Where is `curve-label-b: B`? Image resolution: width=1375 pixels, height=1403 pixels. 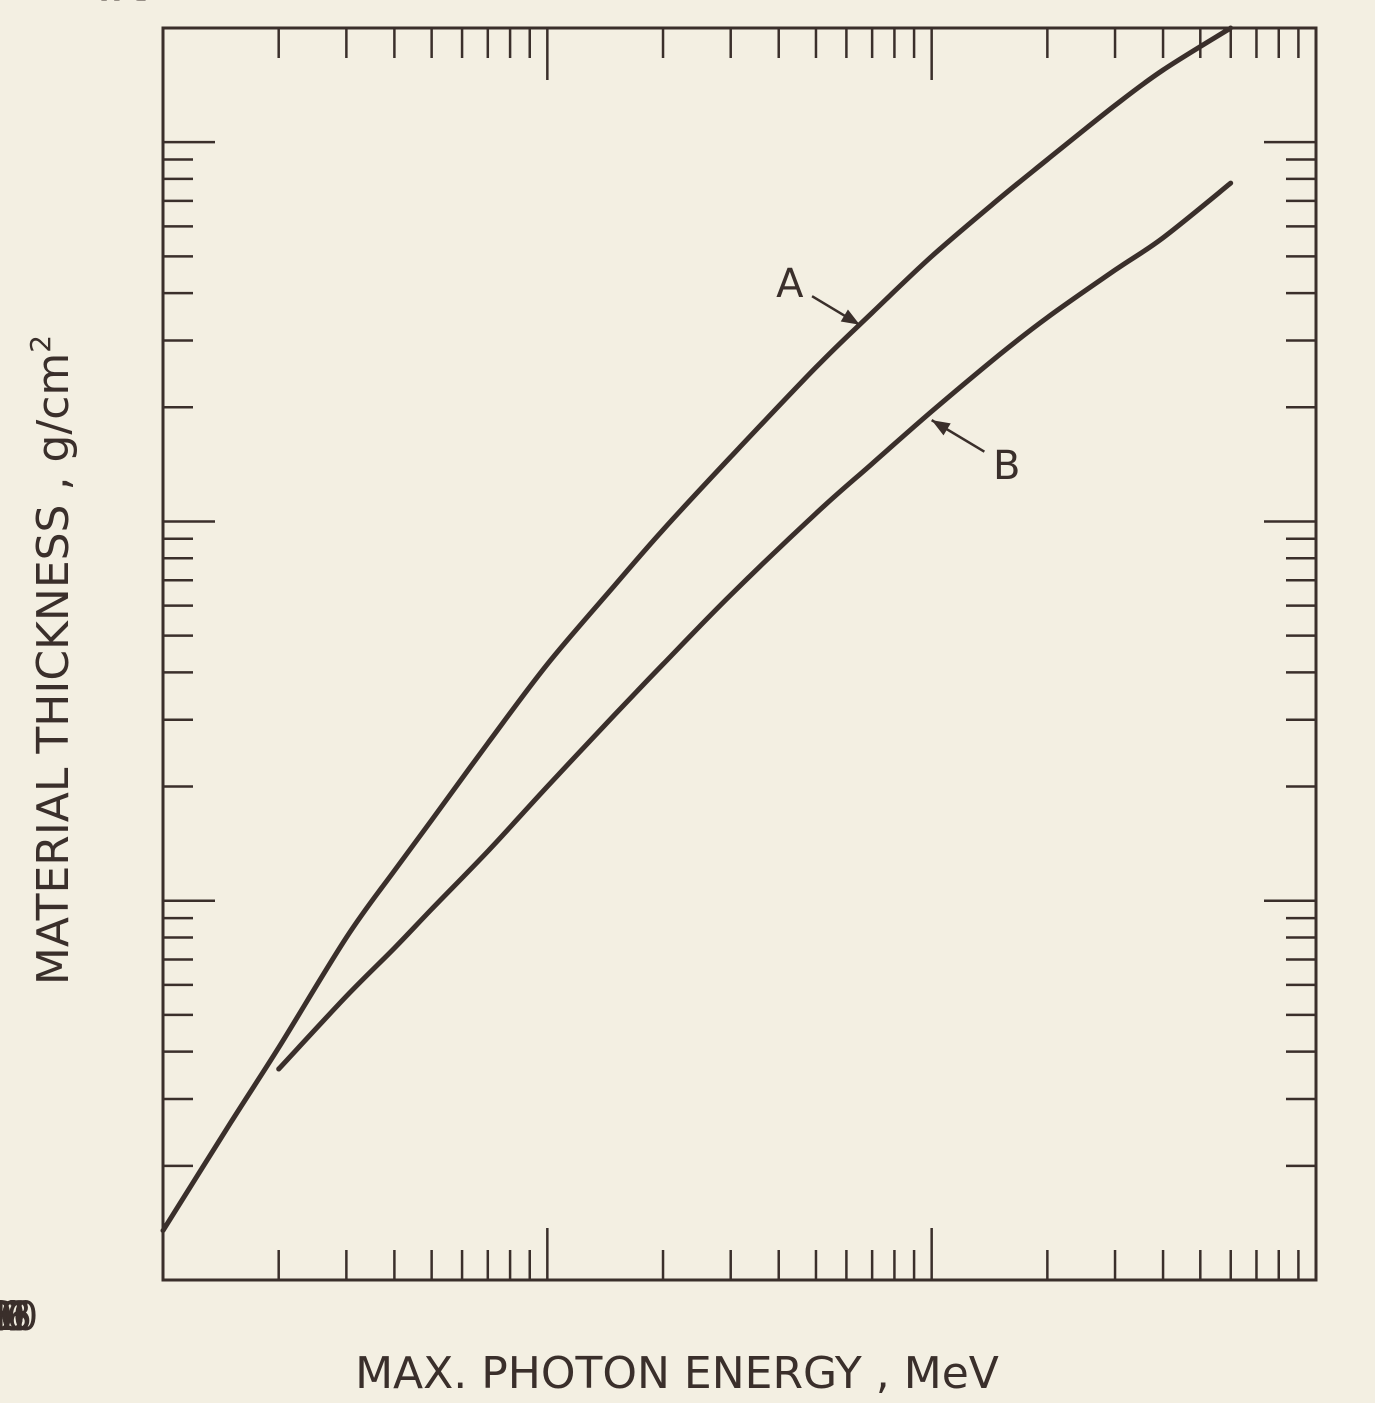 curve-label-b: B is located at coordinates (1006, 466).